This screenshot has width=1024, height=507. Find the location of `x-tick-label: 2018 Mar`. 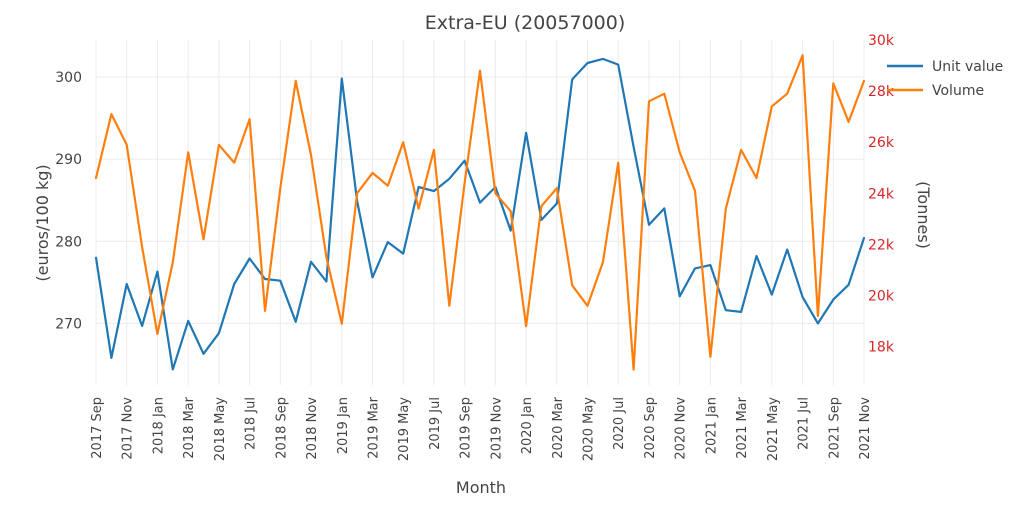

x-tick-label: 2018 Mar is located at coordinates (189, 427).